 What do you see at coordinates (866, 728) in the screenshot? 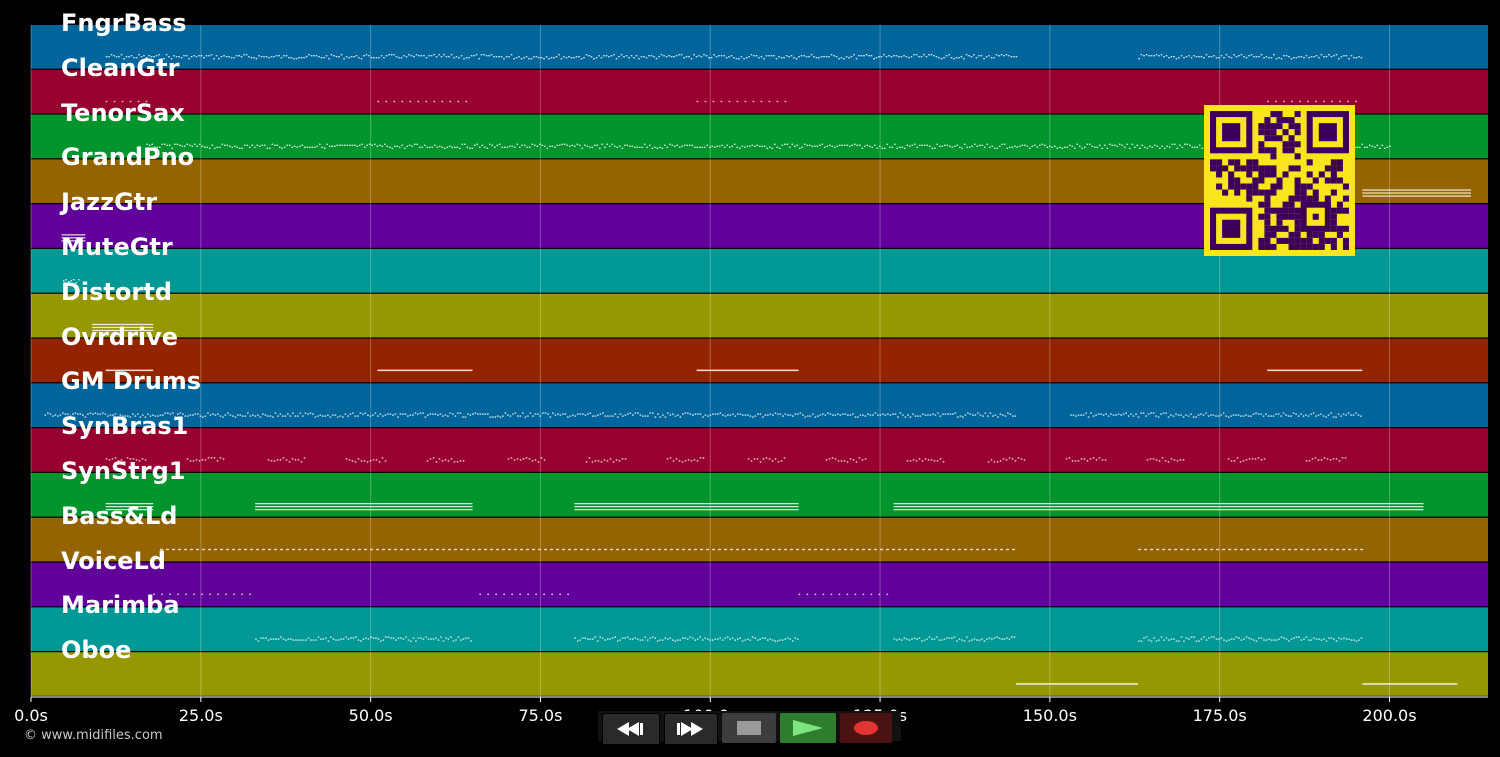
I see `record-button` at bounding box center [866, 728].